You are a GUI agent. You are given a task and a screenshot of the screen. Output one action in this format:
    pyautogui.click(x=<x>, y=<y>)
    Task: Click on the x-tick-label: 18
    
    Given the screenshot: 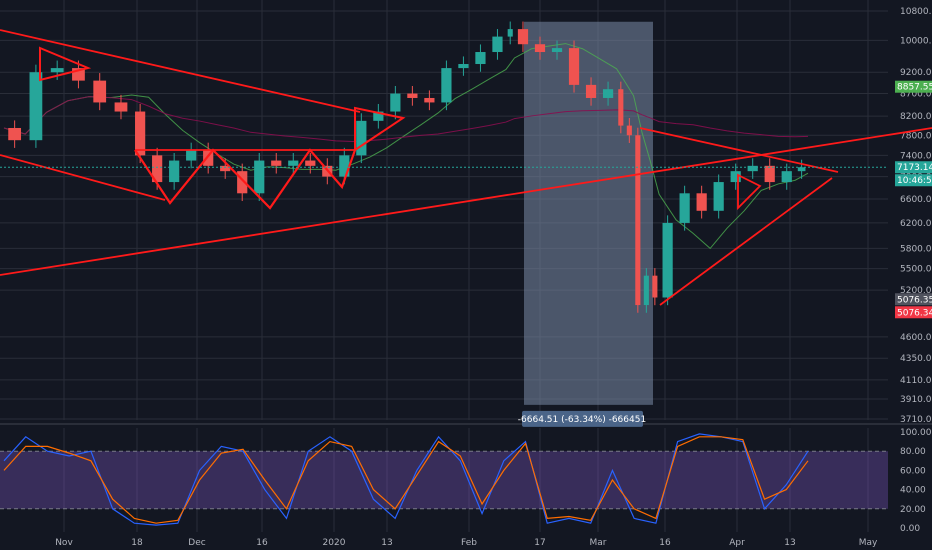 What is the action you would take?
    pyautogui.click(x=137, y=543)
    